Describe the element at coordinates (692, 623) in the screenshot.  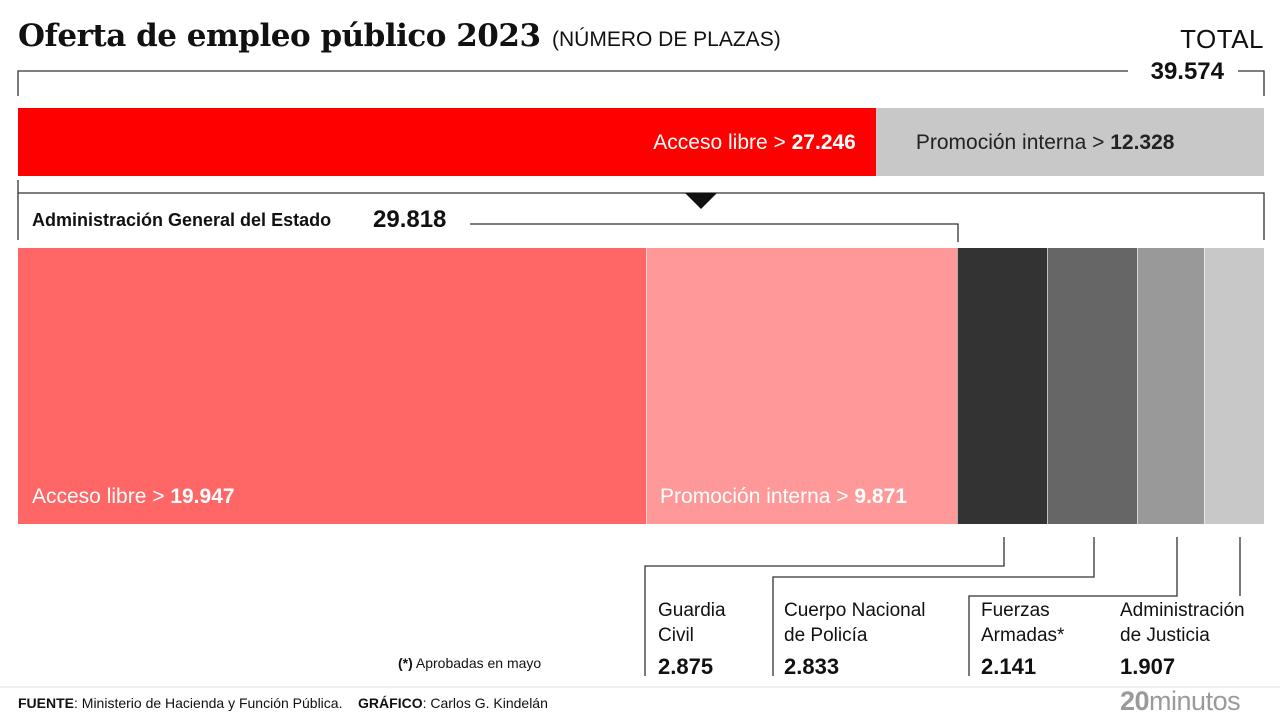
I see `category-guardia-name: Guardia Civil` at that location.